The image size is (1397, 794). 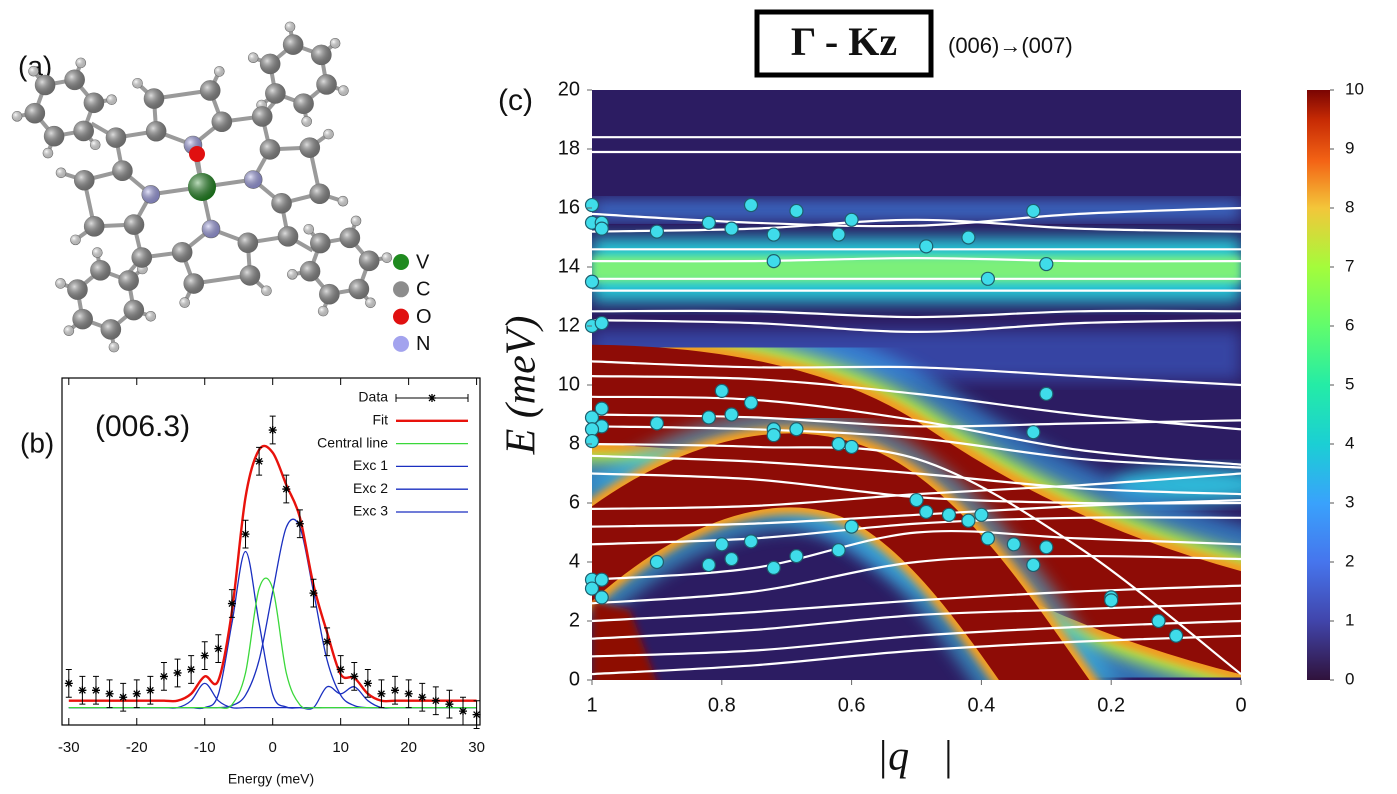 I want to click on y-tick-label: 14, so click(x=569, y=266).